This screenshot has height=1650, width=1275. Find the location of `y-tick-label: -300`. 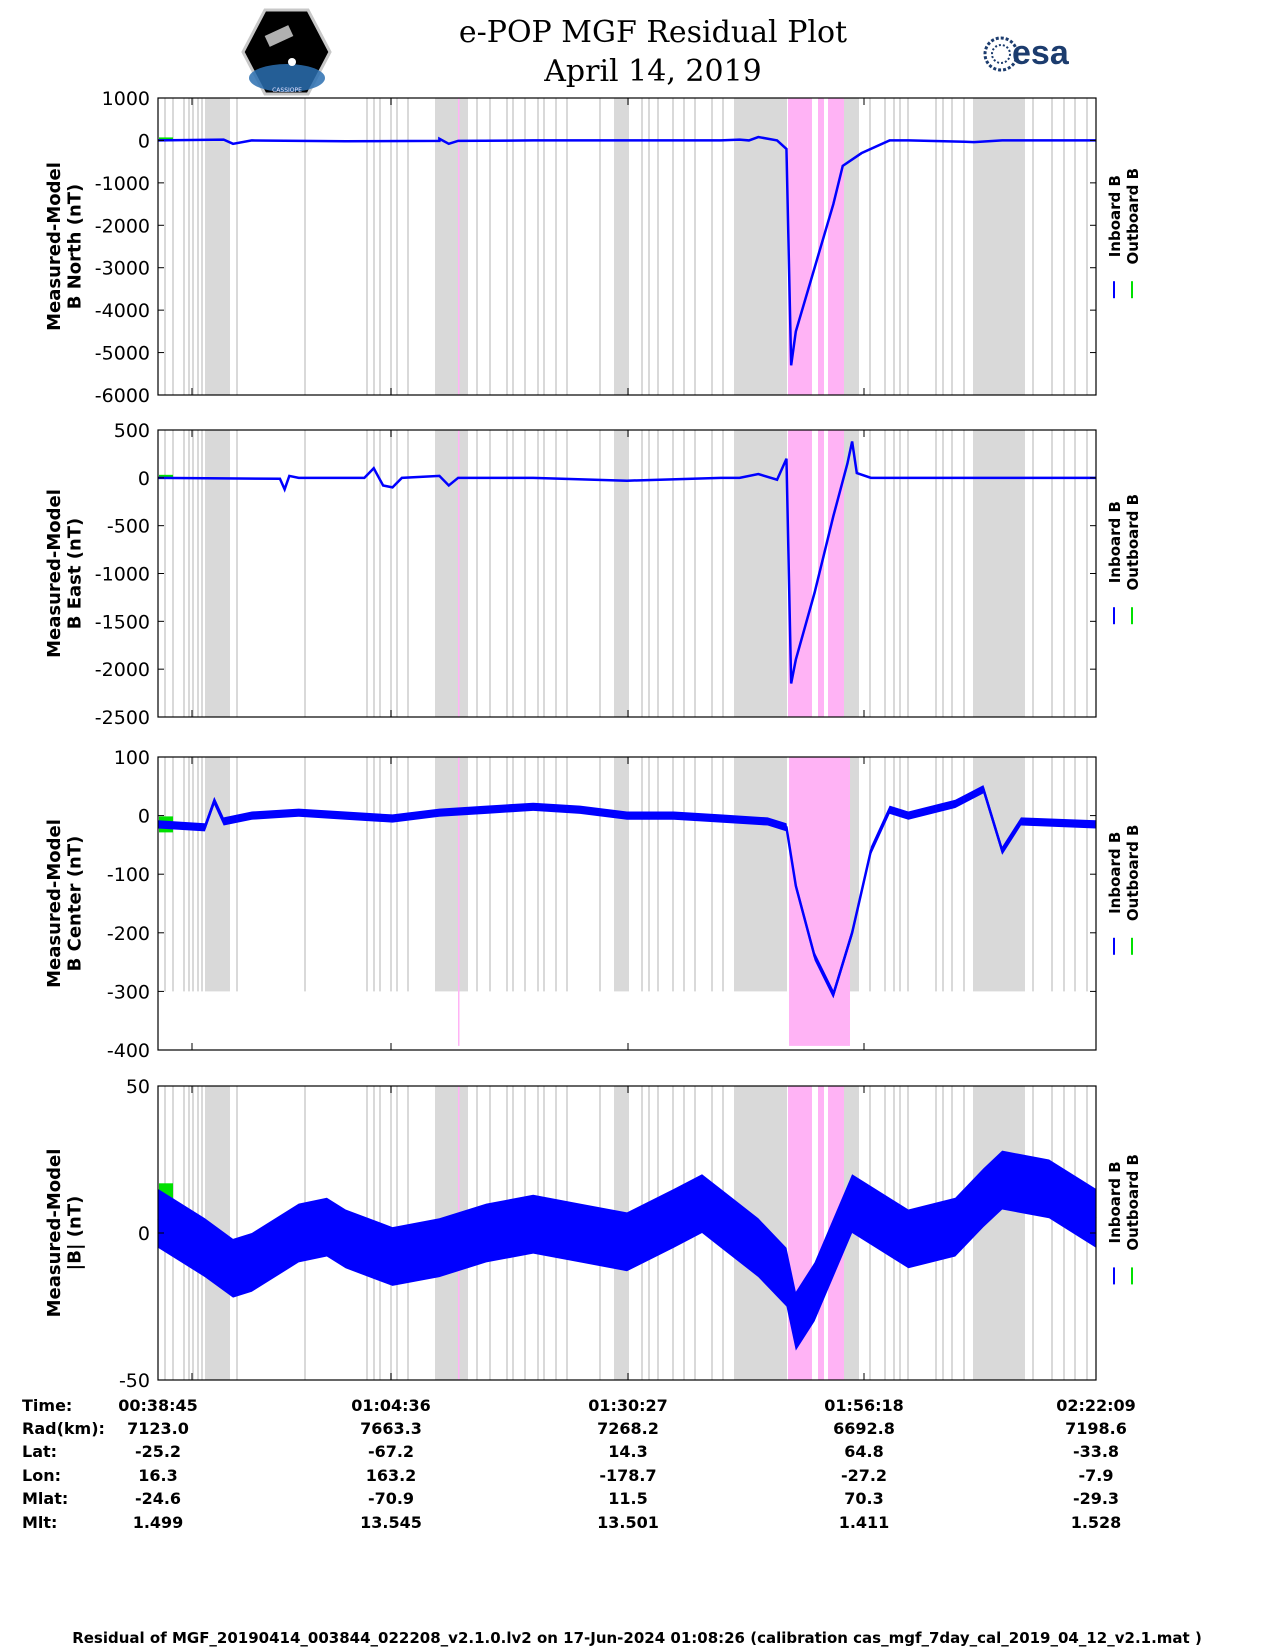

y-tick-label: -300 is located at coordinates (128, 992).